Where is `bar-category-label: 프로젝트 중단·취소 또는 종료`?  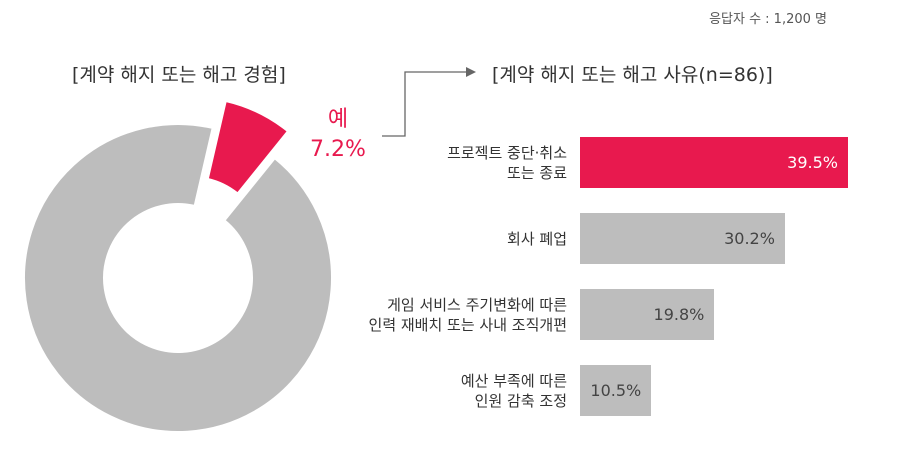 bar-category-label: 프로젝트 중단·취소 또는 종료 is located at coordinates (507, 162).